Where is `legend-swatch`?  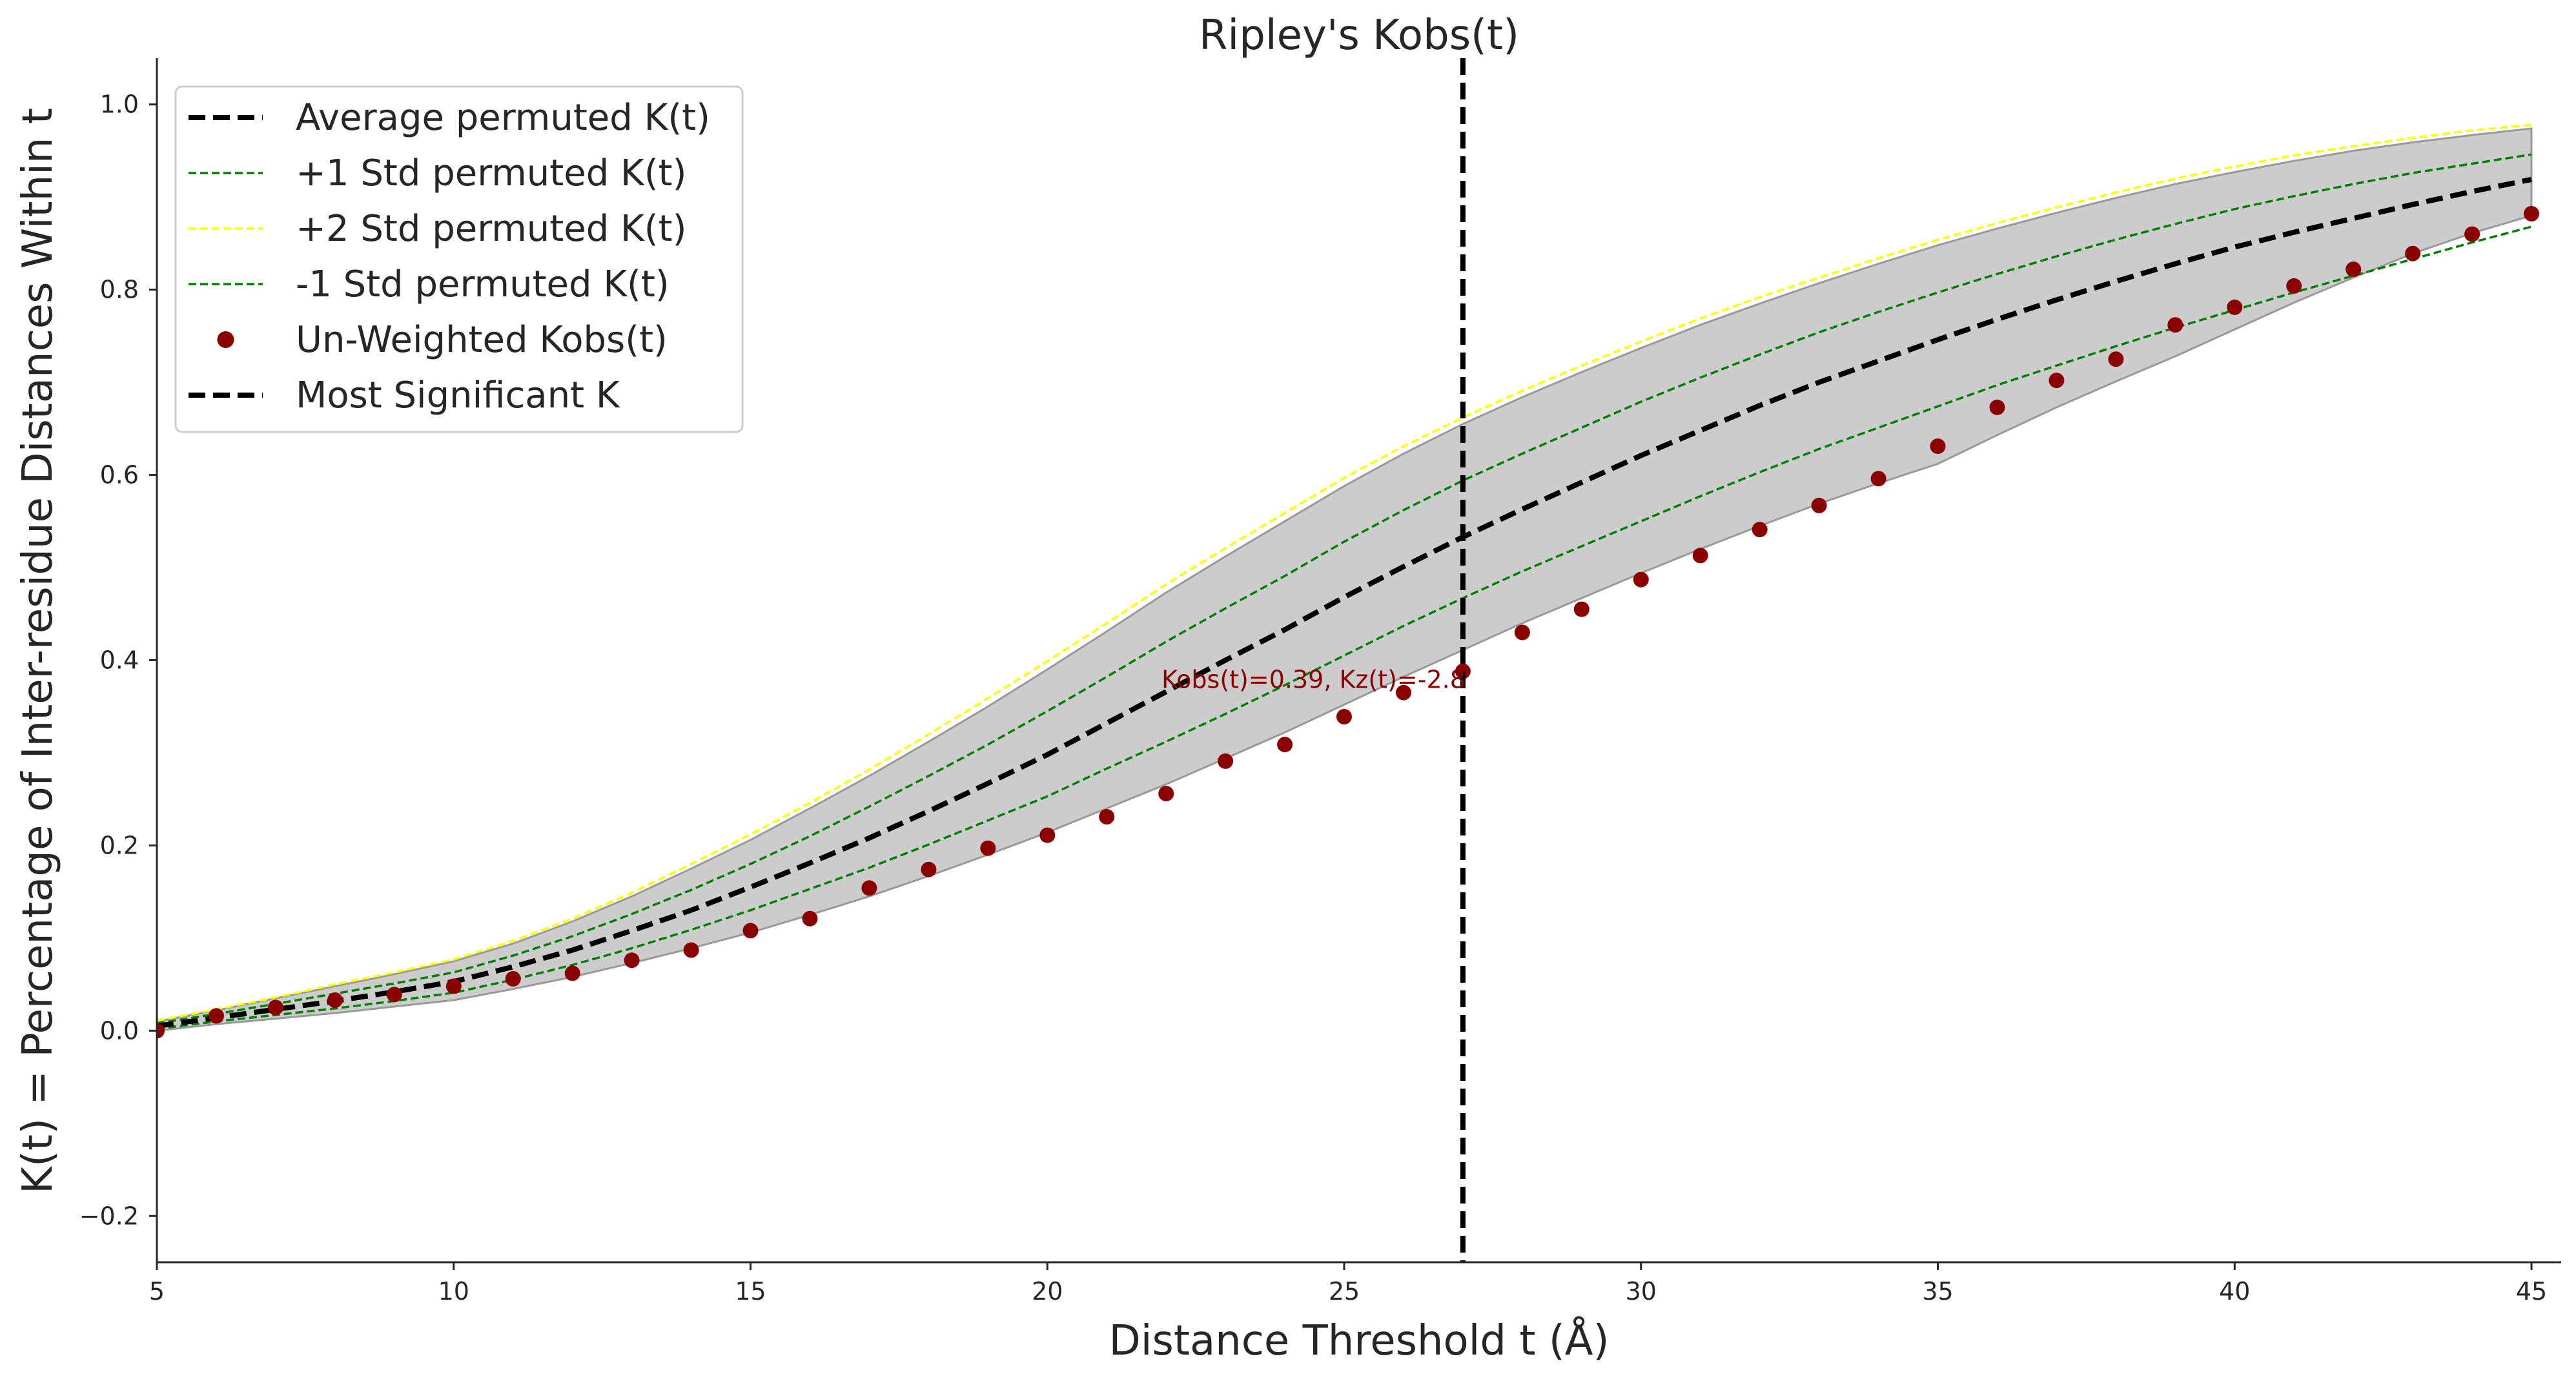 legend-swatch is located at coordinates (226, 340).